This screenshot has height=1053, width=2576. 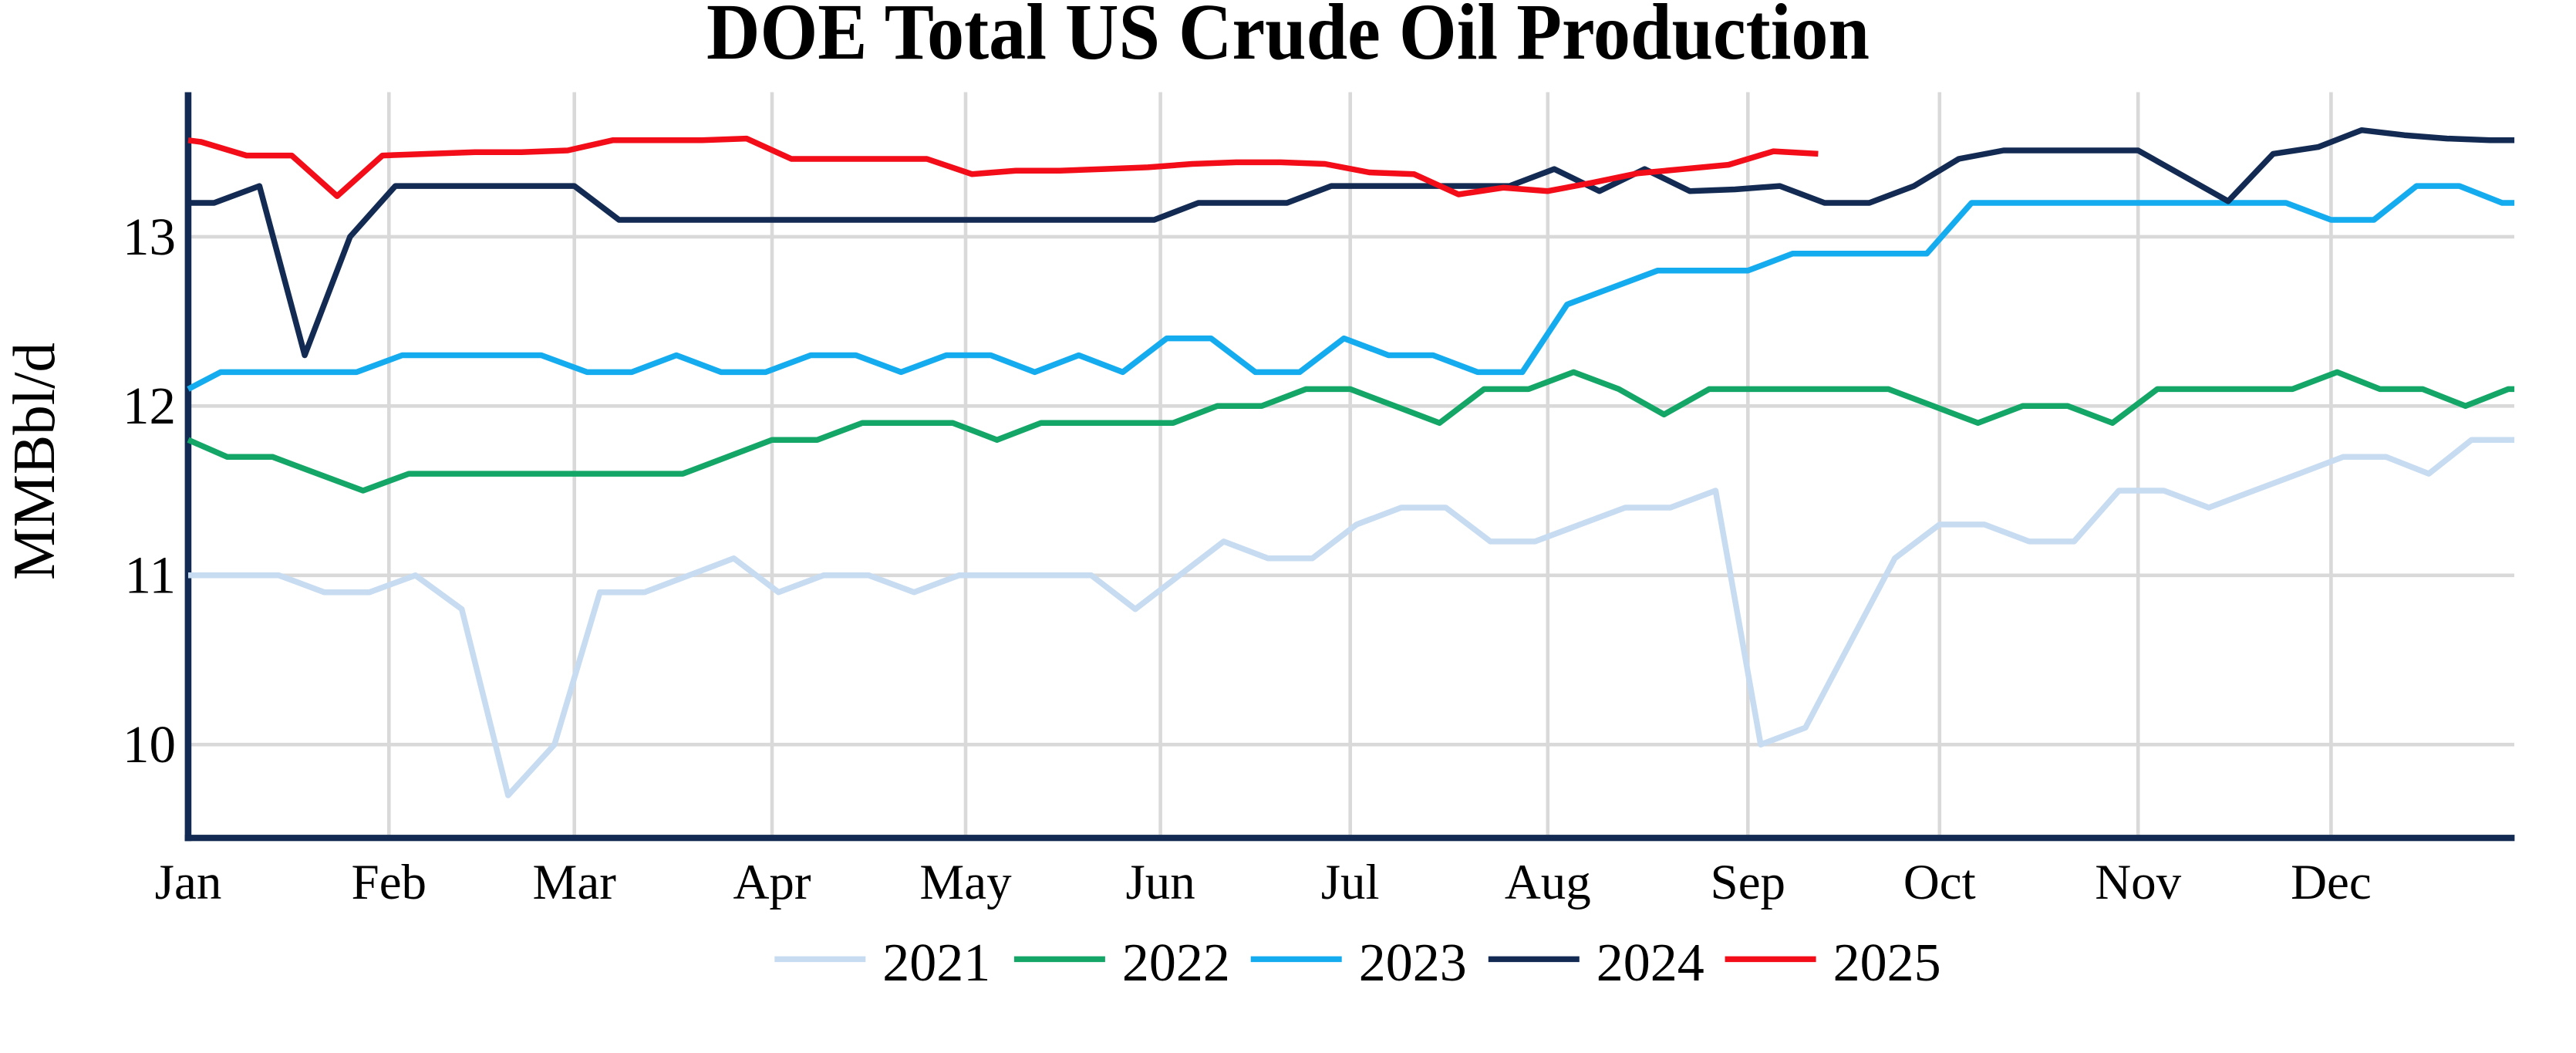 I want to click on svg-text: Oct, so click(x=1939, y=883).